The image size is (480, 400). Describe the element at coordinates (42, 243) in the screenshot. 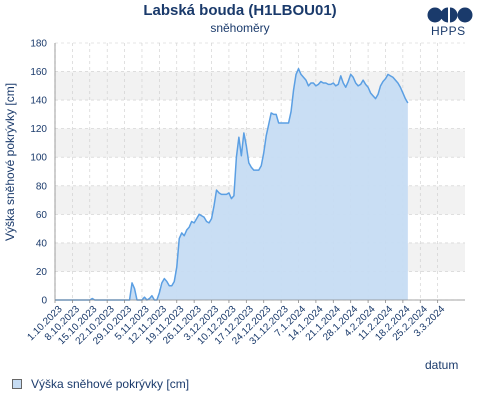

I see `y-tick-label: 40` at that location.